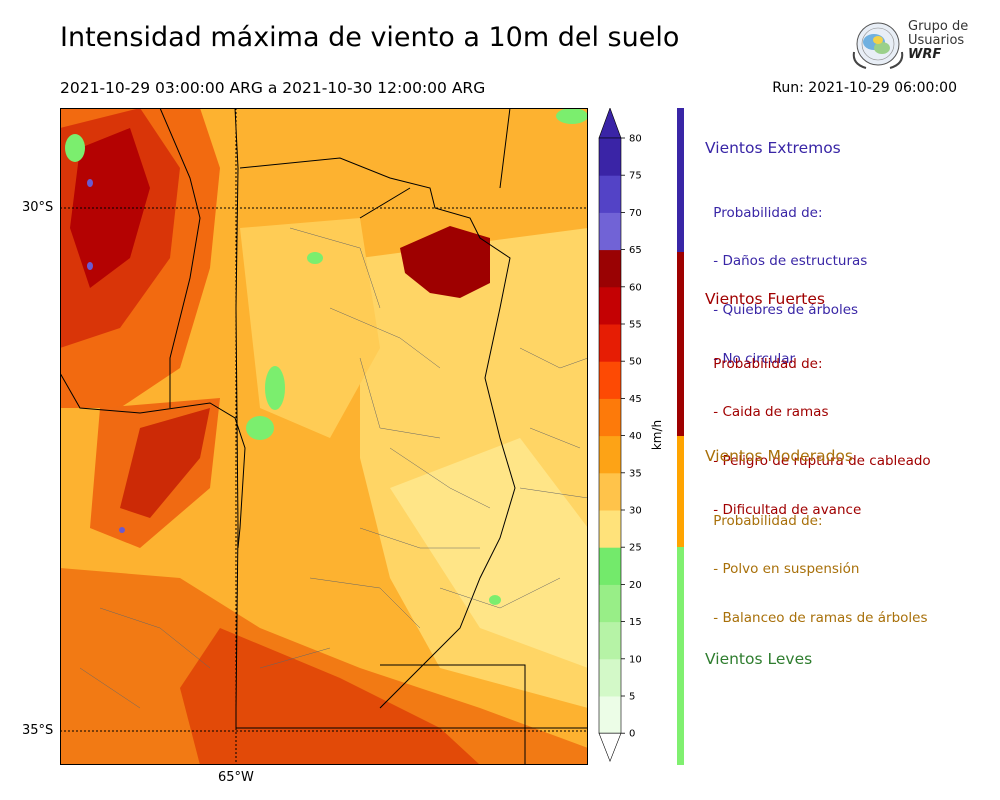  I want to click on colorbar-tick-label: 30, so click(635, 511).